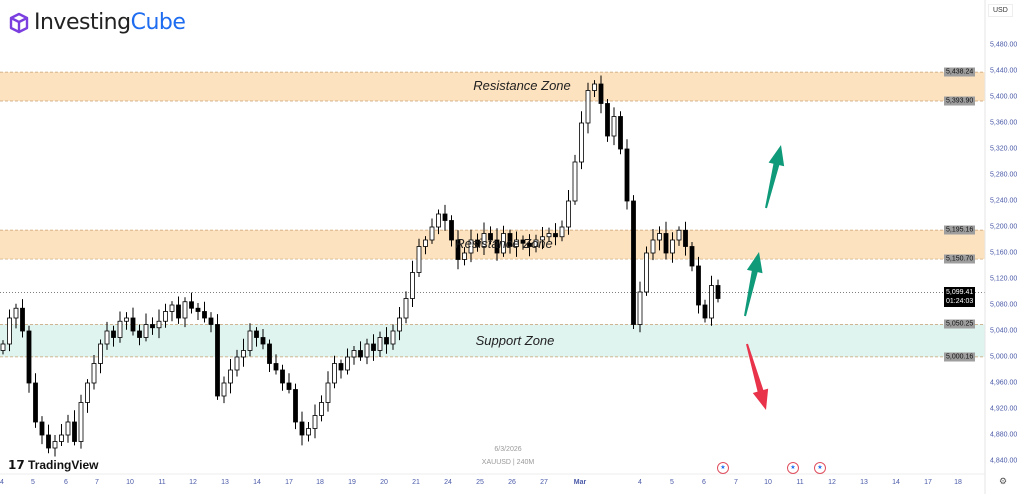 The image size is (1024, 494). What do you see at coordinates (18, 465) in the screenshot?
I see `tradingview-icon: 𝟭𝟳` at bounding box center [18, 465].